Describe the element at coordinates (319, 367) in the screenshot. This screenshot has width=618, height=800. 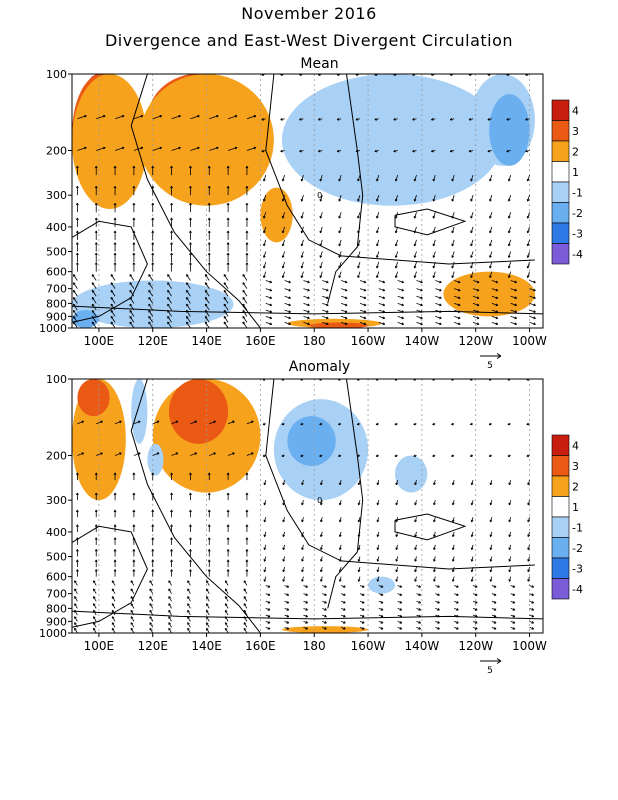
I see `panel-title: Anomaly` at that location.